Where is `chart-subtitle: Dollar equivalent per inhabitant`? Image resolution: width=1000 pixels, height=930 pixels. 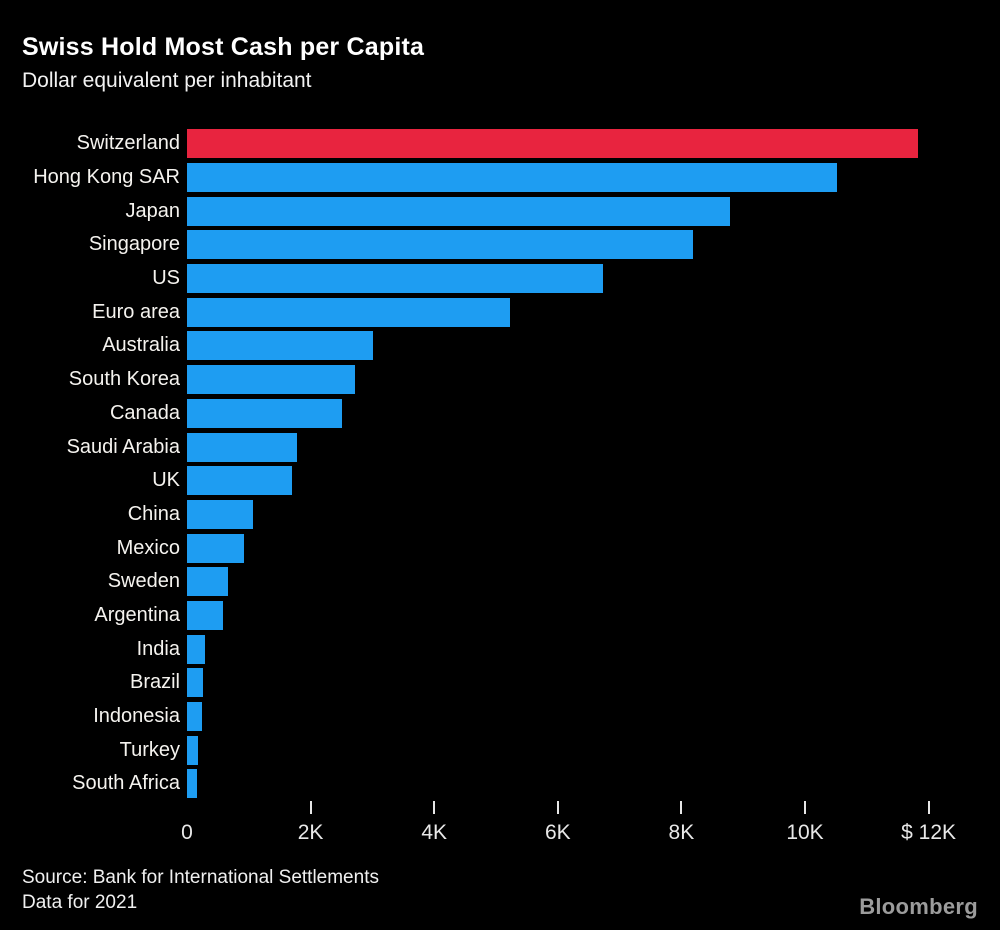
chart-subtitle: Dollar equivalent per inhabitant is located at coordinates (167, 80).